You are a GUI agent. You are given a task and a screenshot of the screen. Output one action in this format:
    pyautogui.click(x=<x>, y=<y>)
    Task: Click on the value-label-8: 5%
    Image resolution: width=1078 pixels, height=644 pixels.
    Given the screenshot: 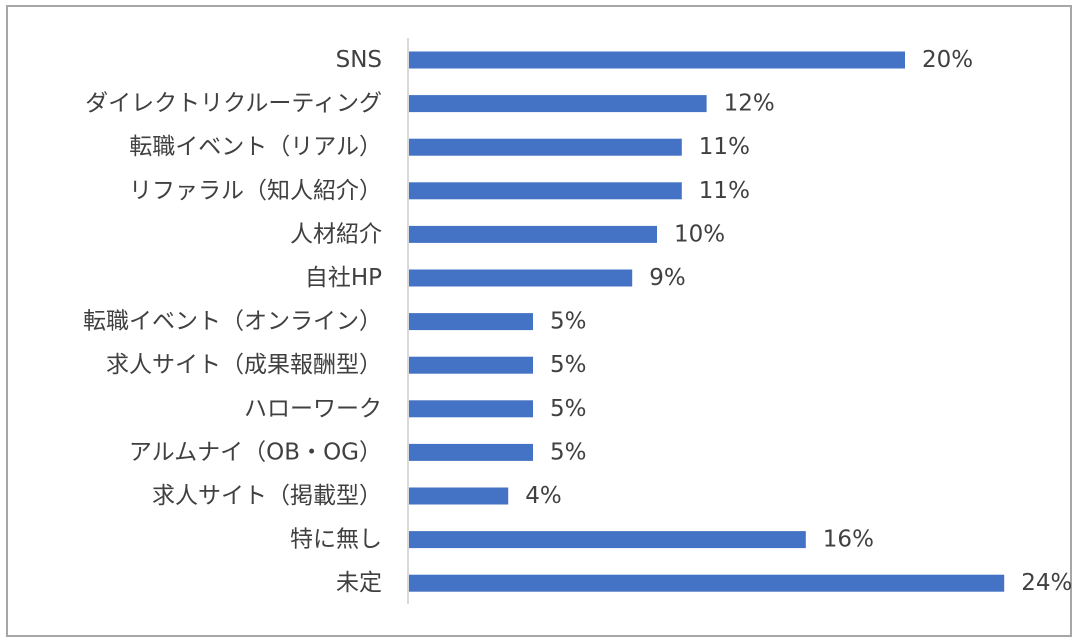 What is the action you would take?
    pyautogui.click(x=568, y=409)
    